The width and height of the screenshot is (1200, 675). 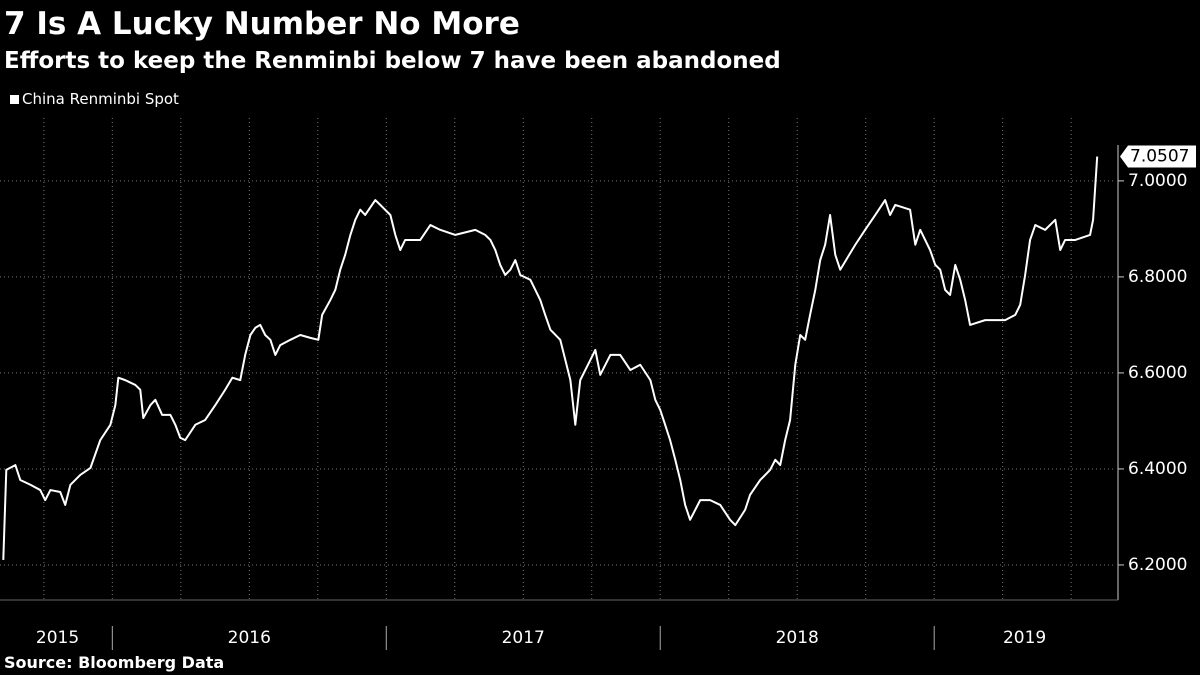 What do you see at coordinates (1157, 181) in the screenshot?
I see `y-tick-label: 7.0000` at bounding box center [1157, 181].